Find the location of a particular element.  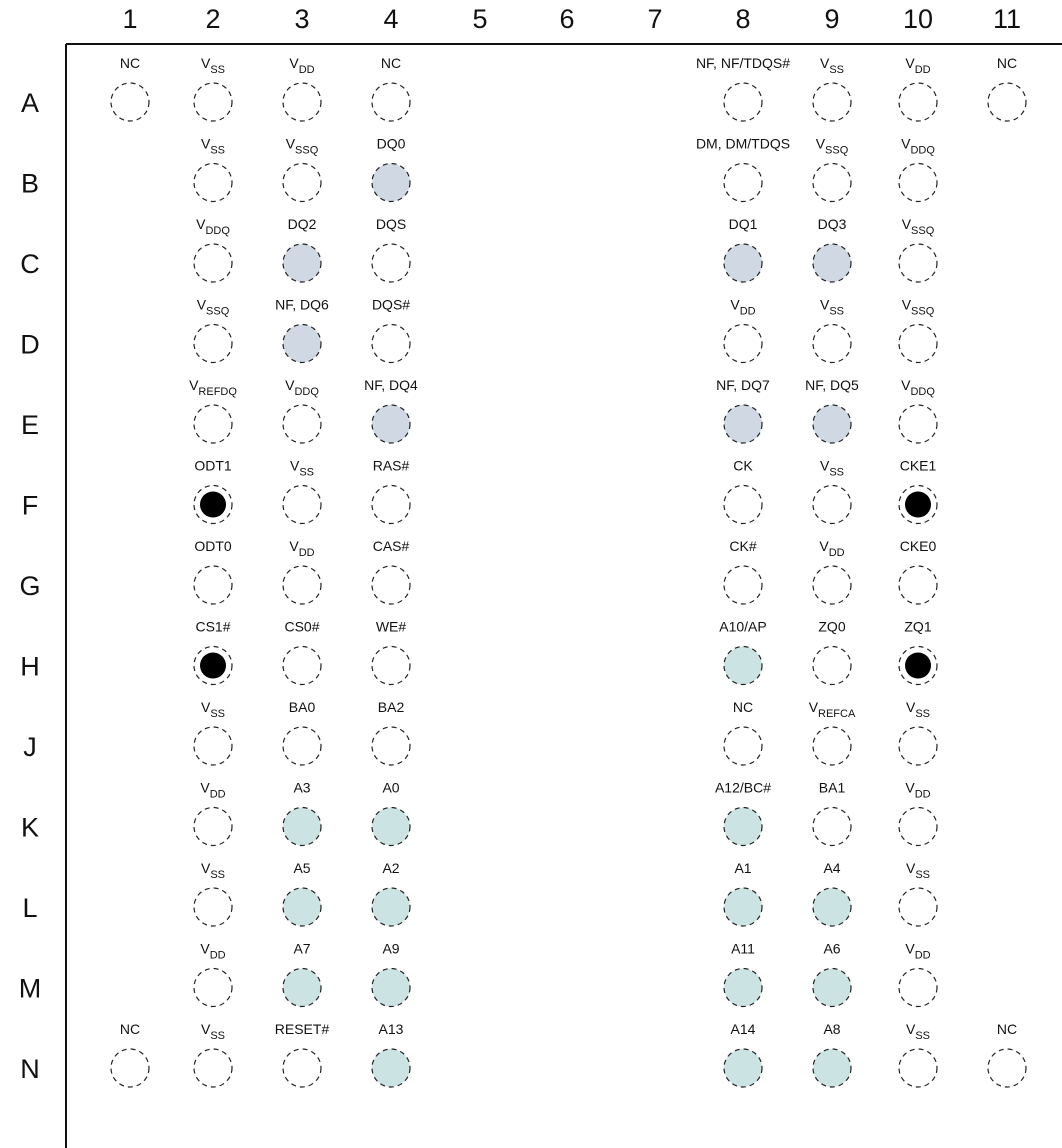

pin-label-main: NF, NF/TDQS# is located at coordinates (743, 63).